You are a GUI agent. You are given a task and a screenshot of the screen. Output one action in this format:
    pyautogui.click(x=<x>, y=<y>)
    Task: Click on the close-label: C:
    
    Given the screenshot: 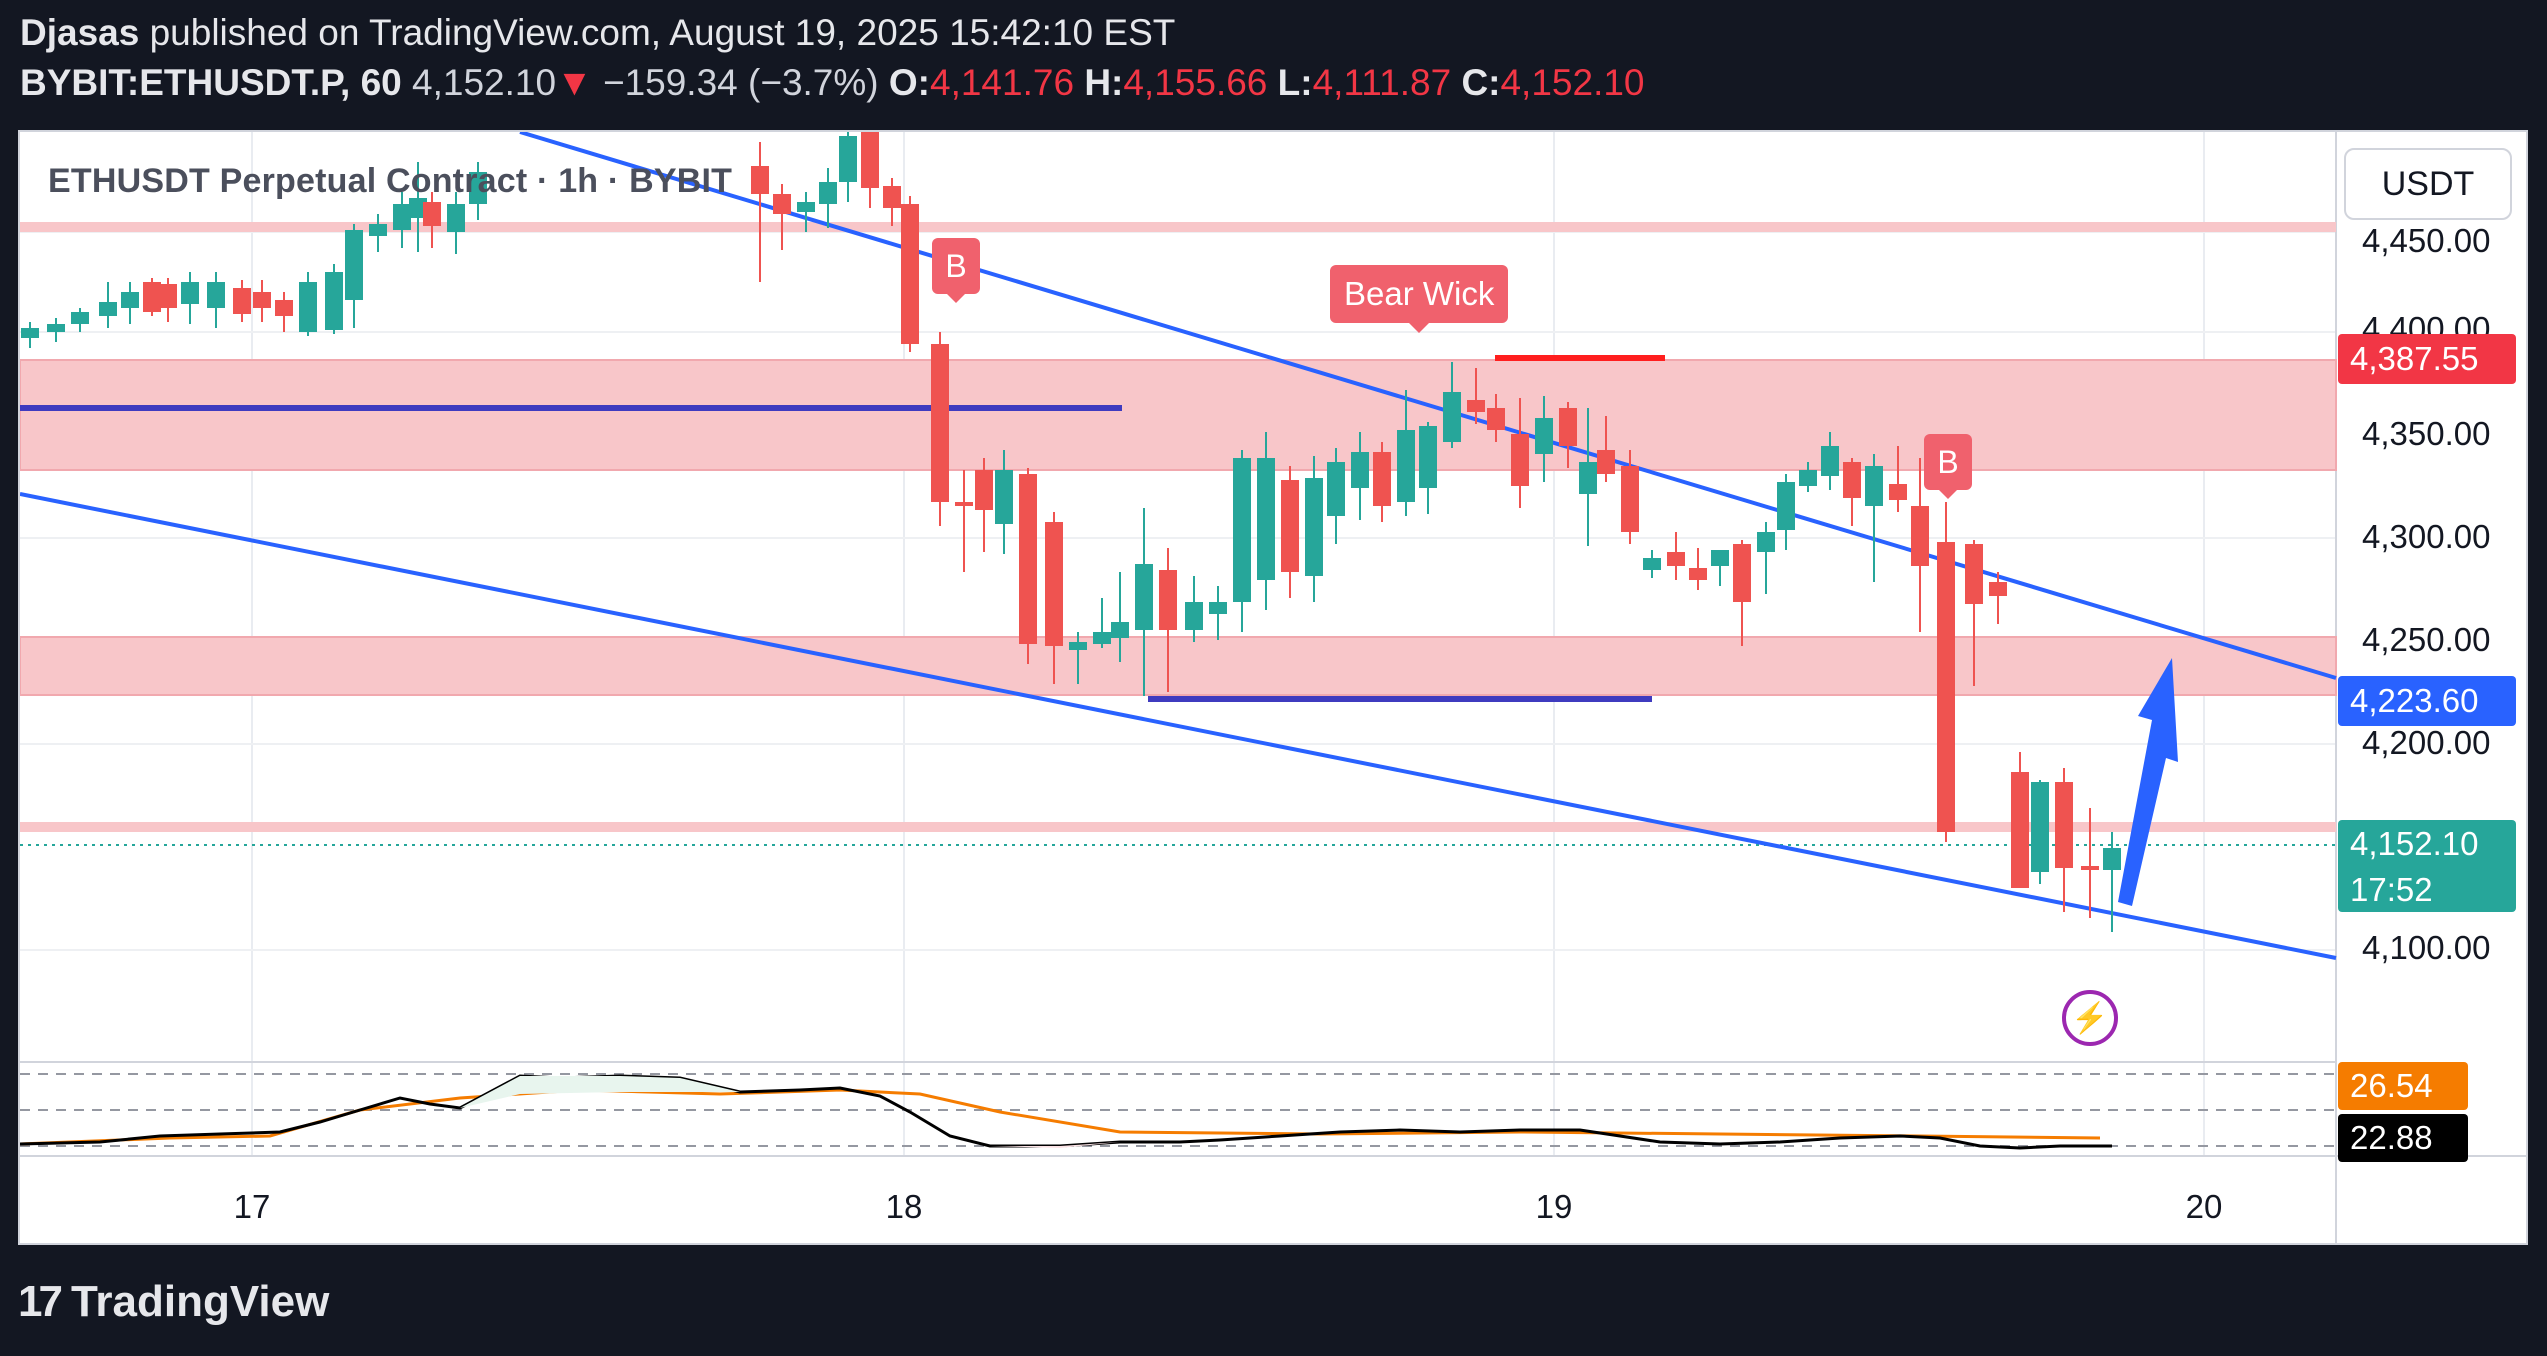 What is the action you would take?
    pyautogui.click(x=1481, y=82)
    